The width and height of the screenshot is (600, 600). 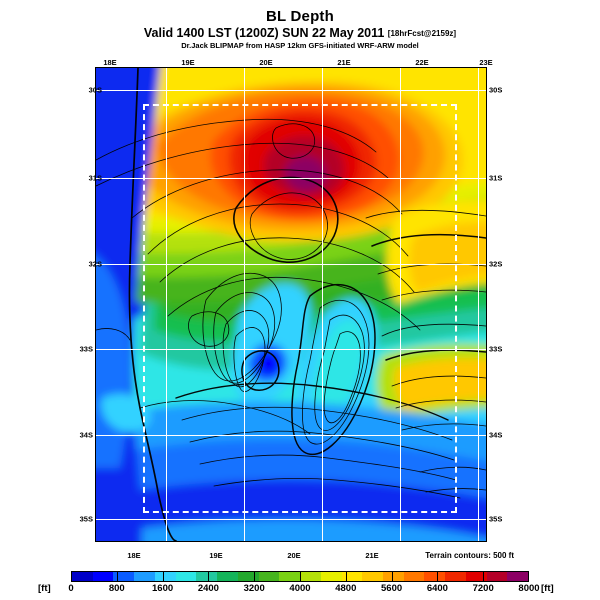 What do you see at coordinates (266, 62) in the screenshot?
I see `lon-label-top-2: 20E` at bounding box center [266, 62].